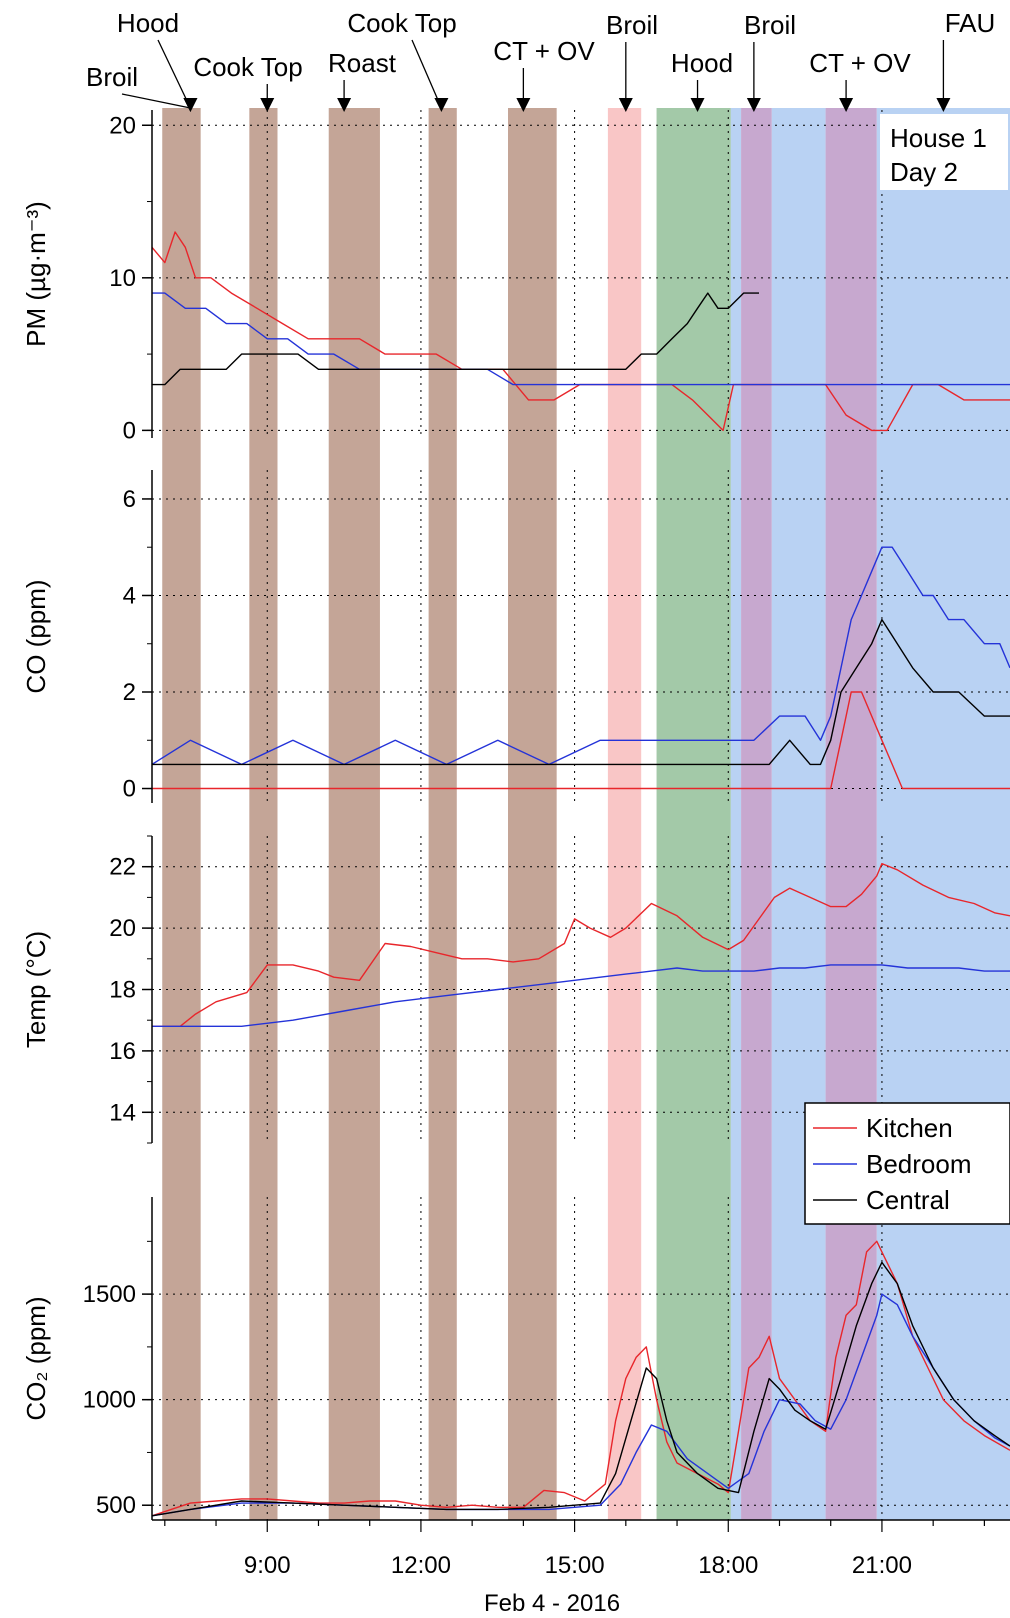  What do you see at coordinates (970, 23) in the screenshot?
I see `event-label-10: FAU` at bounding box center [970, 23].